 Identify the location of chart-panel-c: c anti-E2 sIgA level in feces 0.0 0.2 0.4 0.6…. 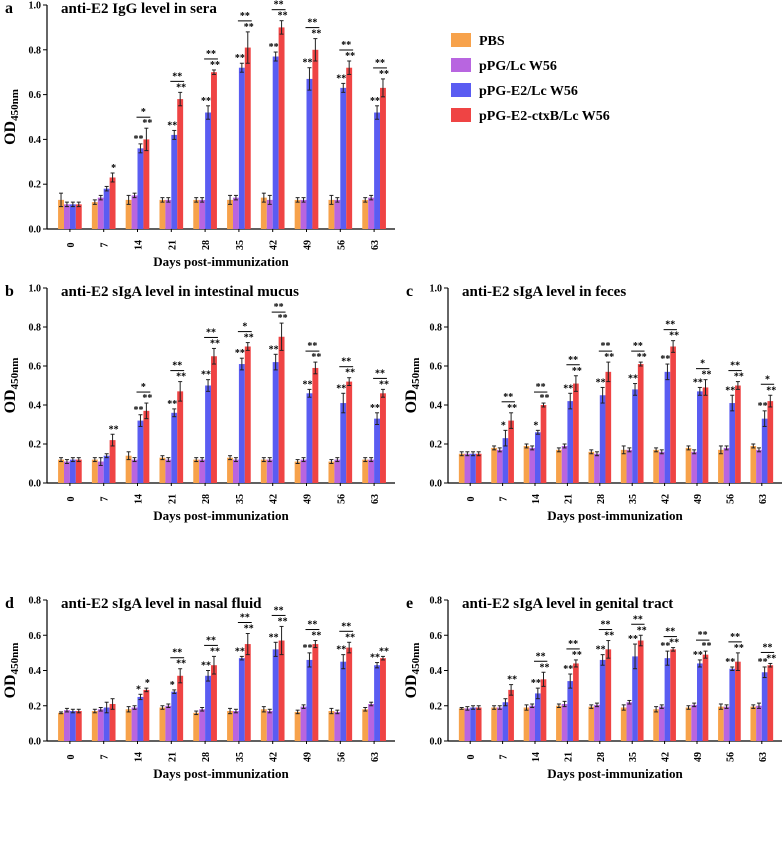
(592, 403).